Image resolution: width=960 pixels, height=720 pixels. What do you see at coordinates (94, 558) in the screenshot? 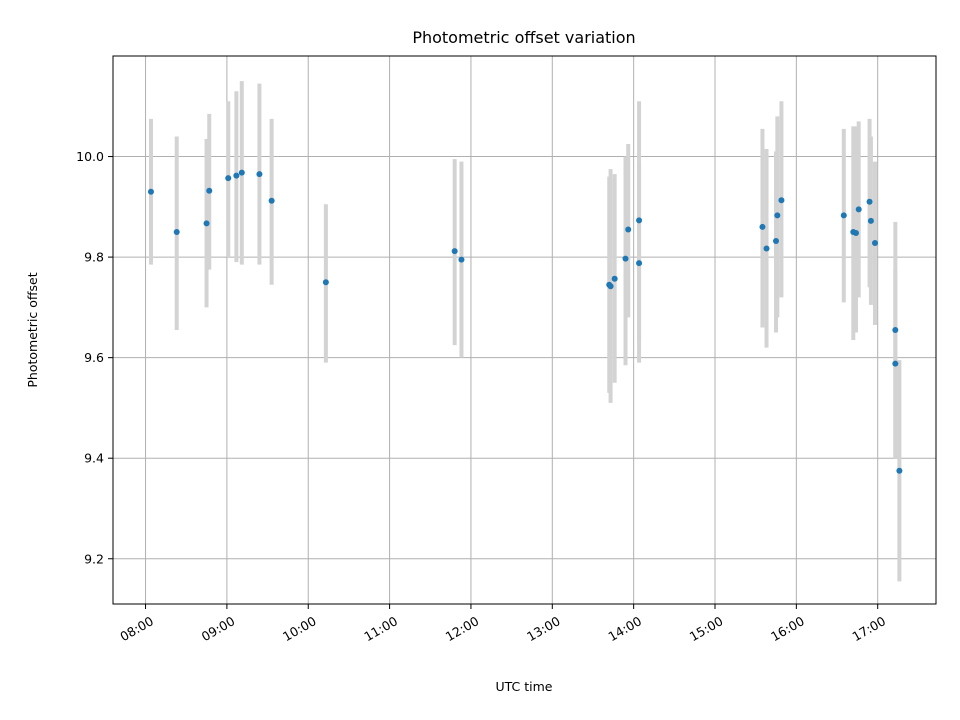
I see `y-tick-label: 9.2` at bounding box center [94, 558].